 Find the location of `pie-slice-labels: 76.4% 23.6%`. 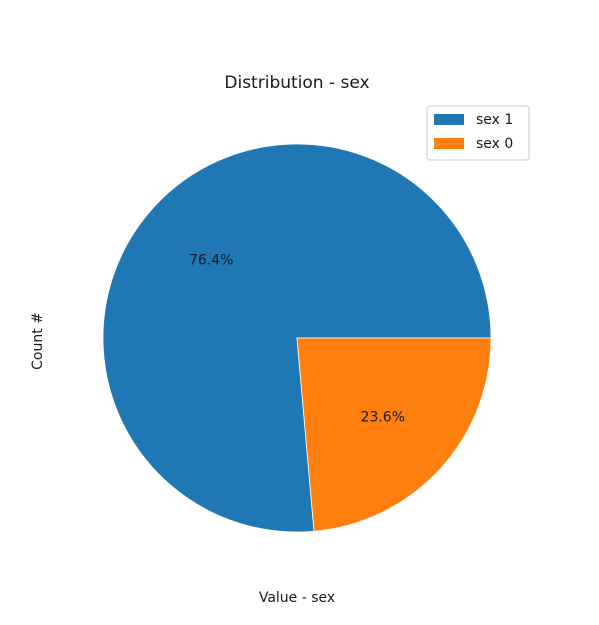

pie-slice-labels: 76.4% 23.6% is located at coordinates (297, 338).